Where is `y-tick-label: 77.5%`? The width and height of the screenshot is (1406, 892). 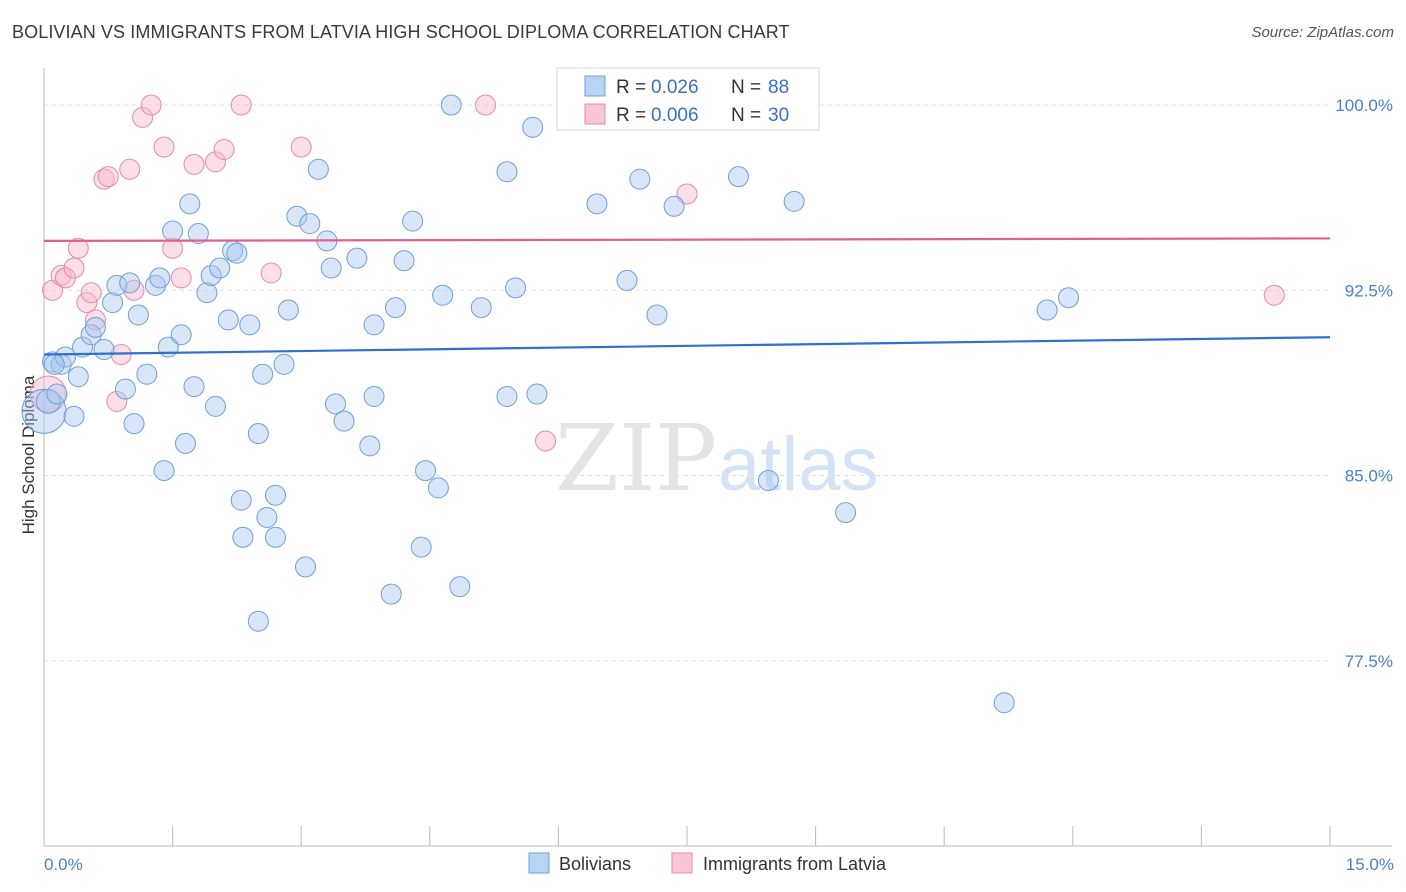 y-tick-label: 77.5% is located at coordinates (1369, 661).